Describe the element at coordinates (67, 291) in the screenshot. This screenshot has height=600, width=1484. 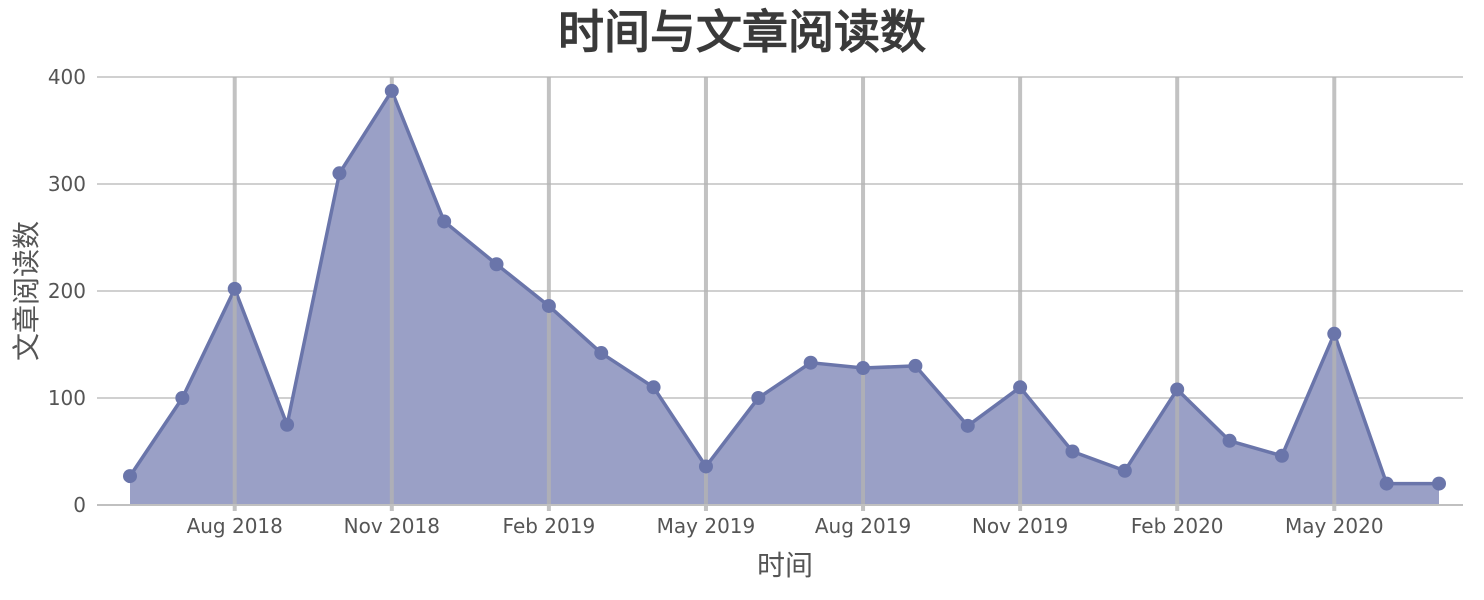
I see `y-tick-label: 200` at that location.